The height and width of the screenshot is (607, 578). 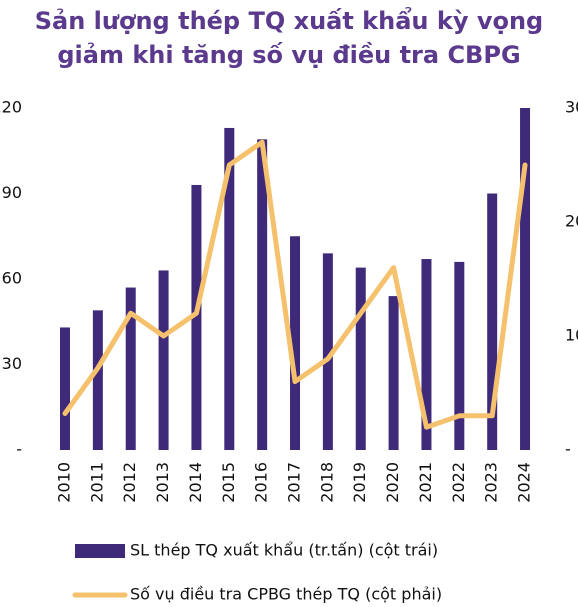 I want to click on legend-label: Số vụ điều tra CPBG thép TQ (cột phải), so click(x=286, y=594).